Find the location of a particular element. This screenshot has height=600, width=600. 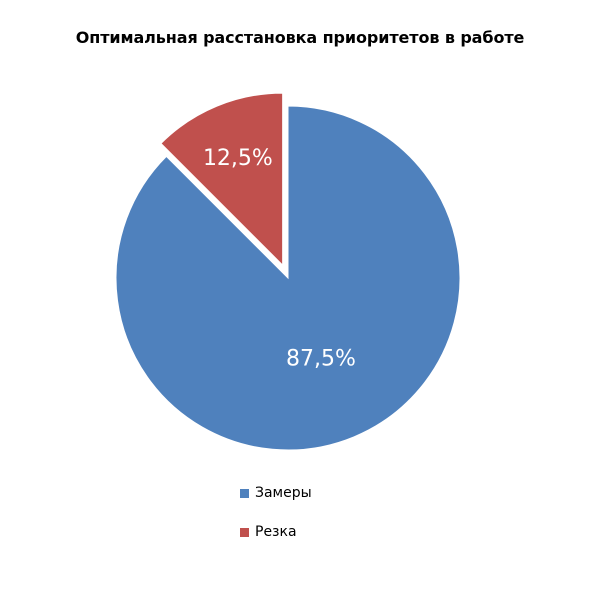

pie-slice-rezka is located at coordinates (222, 179).